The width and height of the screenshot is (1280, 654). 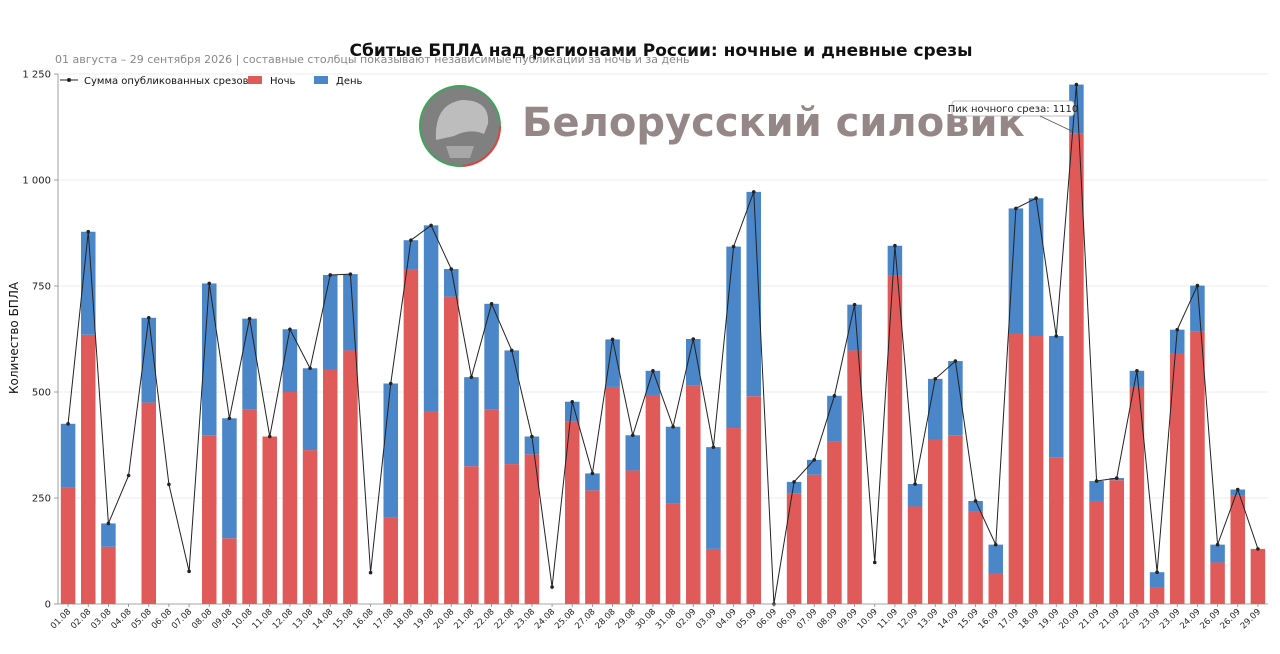 What do you see at coordinates (545, 619) in the screenshot?
I see `x-tick-label: 24.08` at bounding box center [545, 619].